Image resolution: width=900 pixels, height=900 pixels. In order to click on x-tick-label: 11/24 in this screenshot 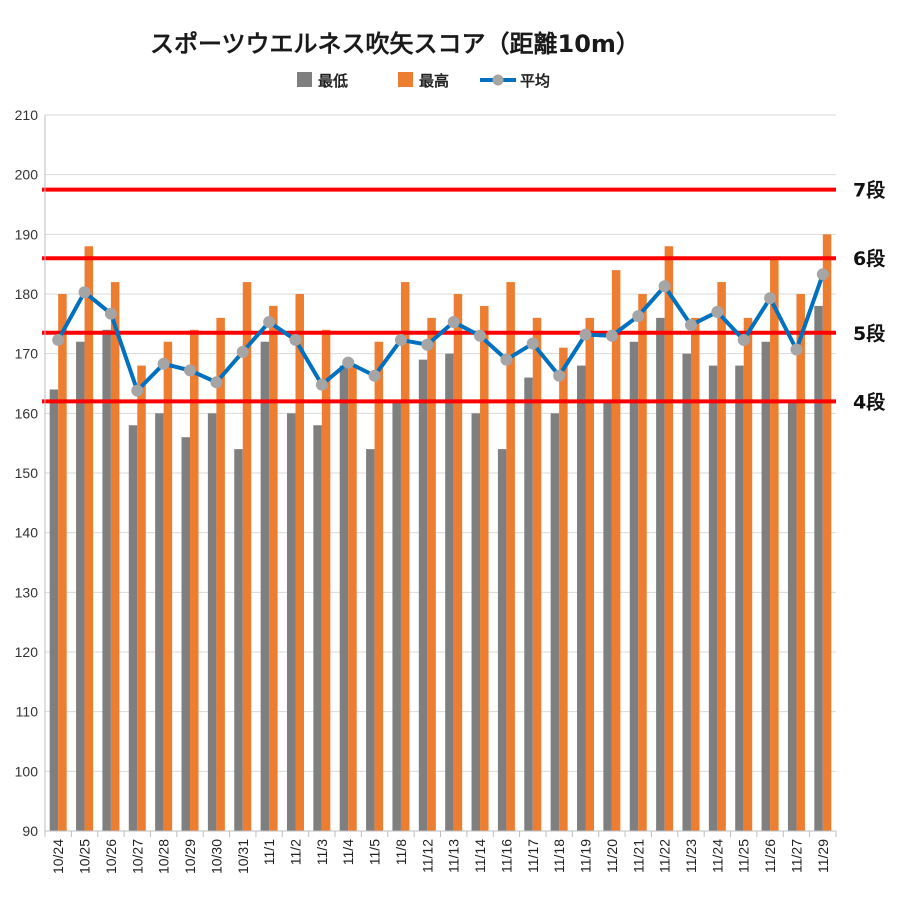, I will do `click(717, 856)`.